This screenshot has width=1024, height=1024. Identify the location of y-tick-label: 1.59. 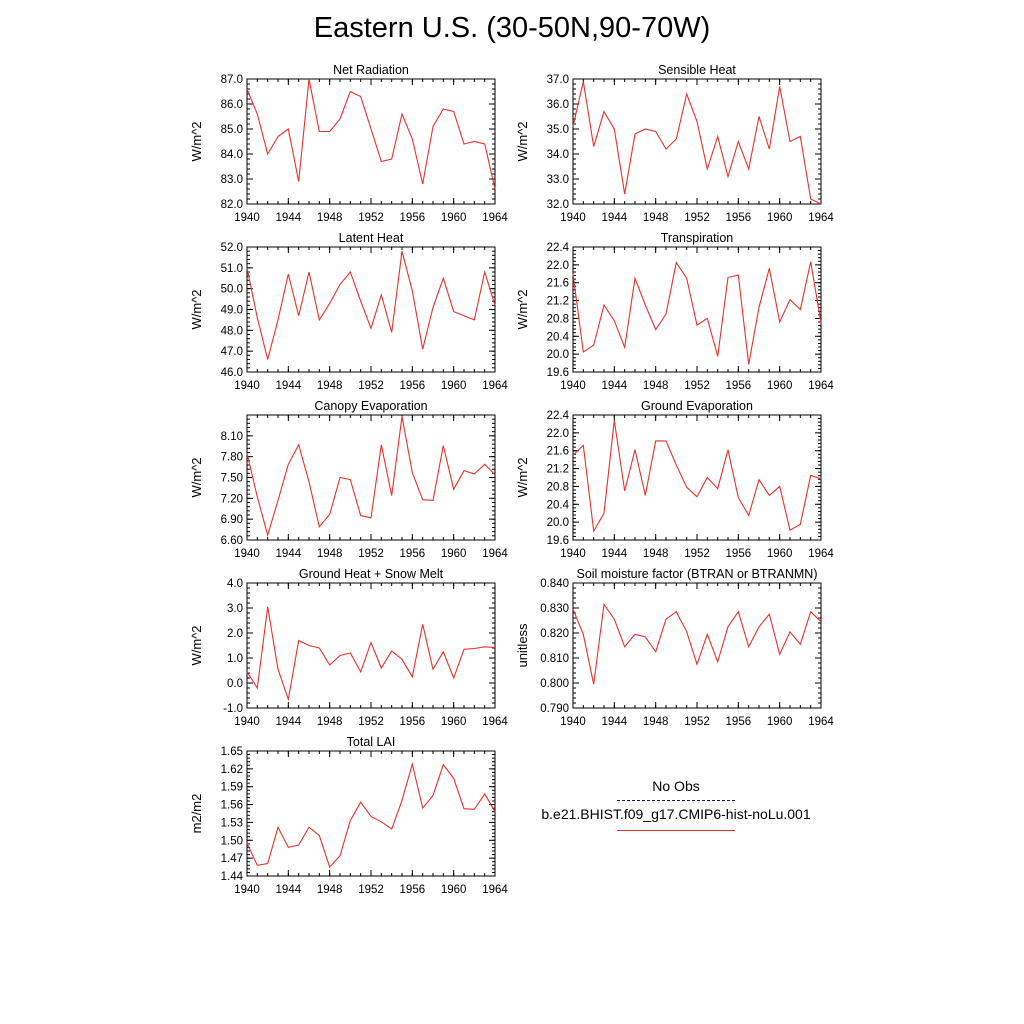
(232, 788).